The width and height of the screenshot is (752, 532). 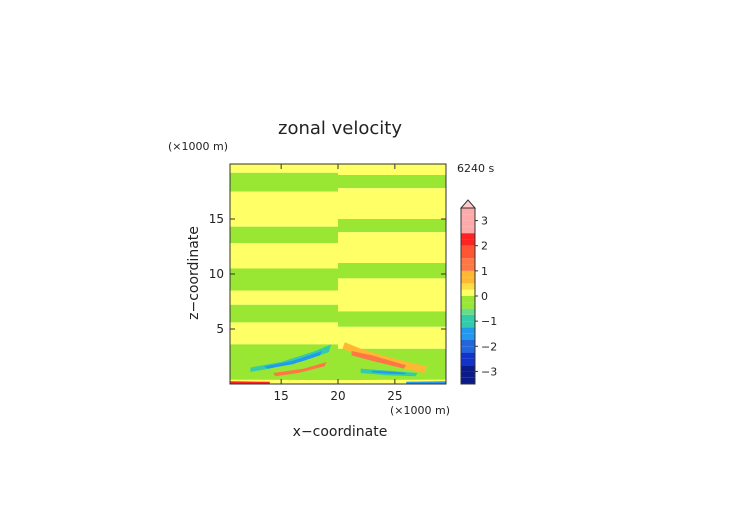 I want to click on colorbar-tick-label: 0, so click(x=484, y=296).